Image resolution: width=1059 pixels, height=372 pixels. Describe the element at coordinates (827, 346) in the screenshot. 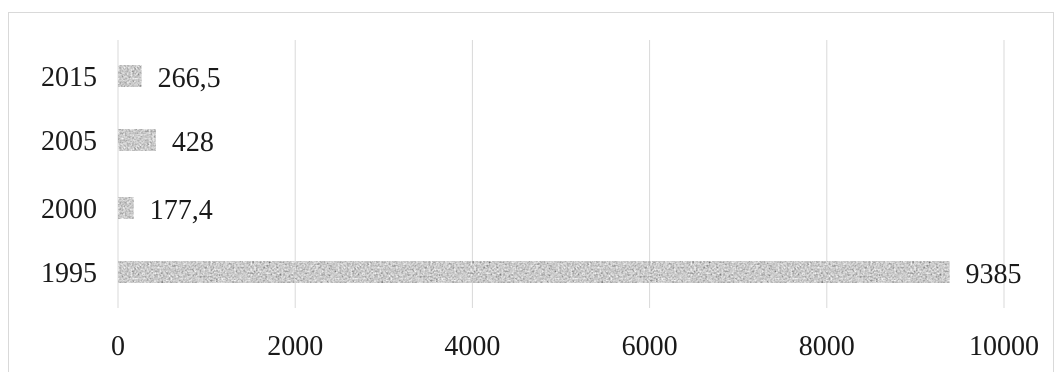

I see `x-tick-label: 8000` at that location.